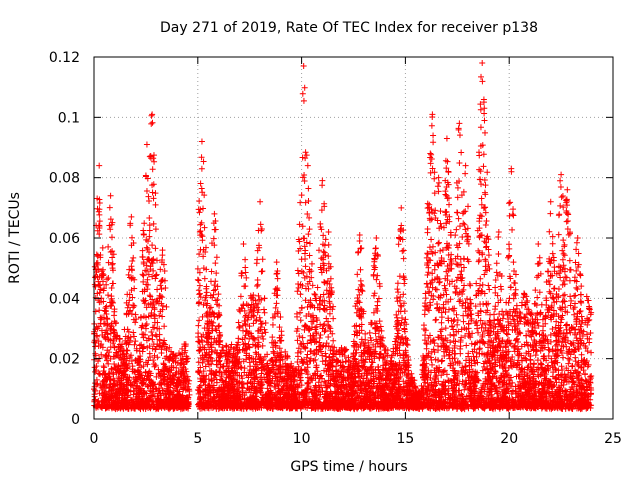  Describe the element at coordinates (15, 238) in the screenshot. I see `y-axis-label: ROTI / TECUs` at that location.